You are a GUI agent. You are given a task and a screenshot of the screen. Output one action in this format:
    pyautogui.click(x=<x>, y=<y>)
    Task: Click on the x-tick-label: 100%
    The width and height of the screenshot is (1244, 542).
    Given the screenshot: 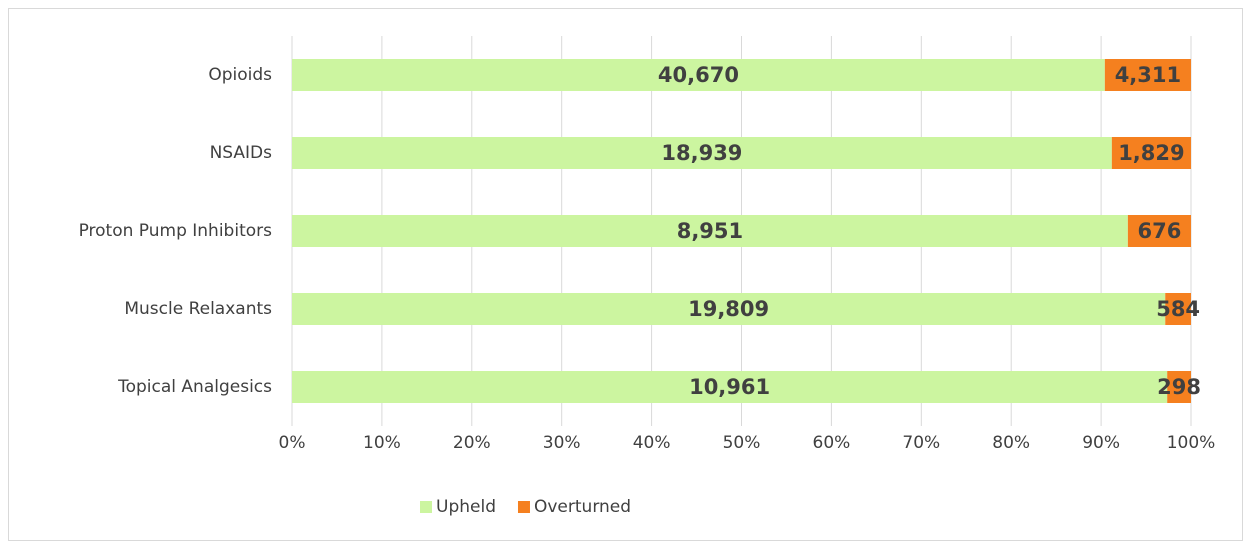 What is the action you would take?
    pyautogui.click(x=1191, y=443)
    